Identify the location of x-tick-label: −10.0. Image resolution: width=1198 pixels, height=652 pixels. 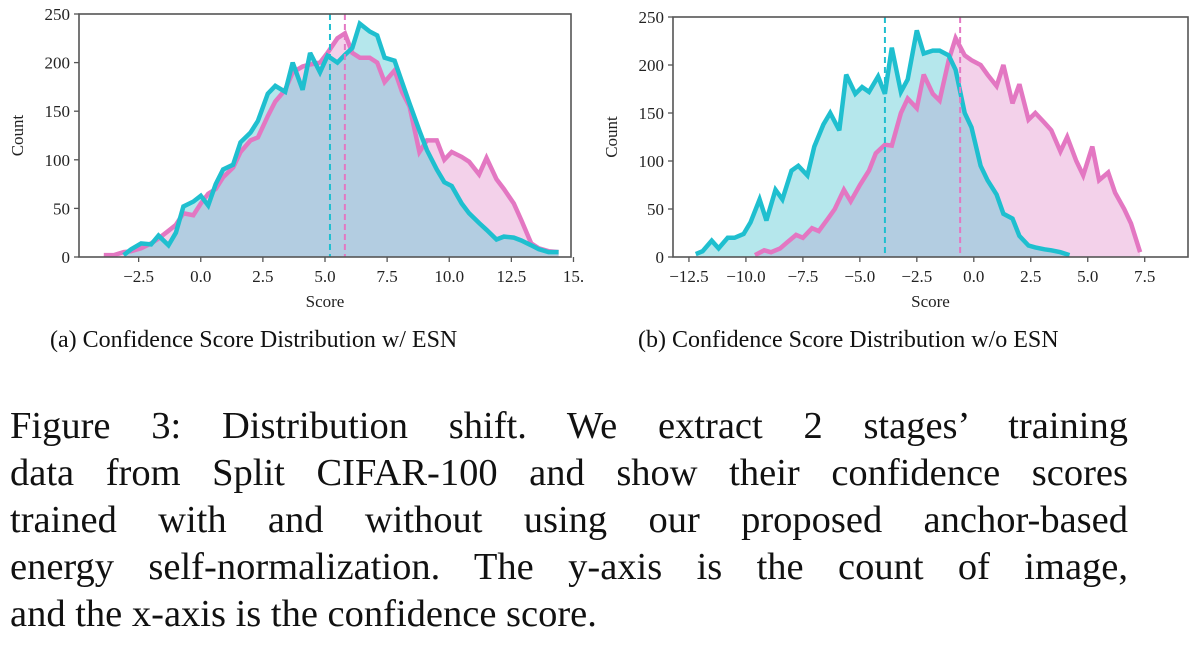
(745, 276).